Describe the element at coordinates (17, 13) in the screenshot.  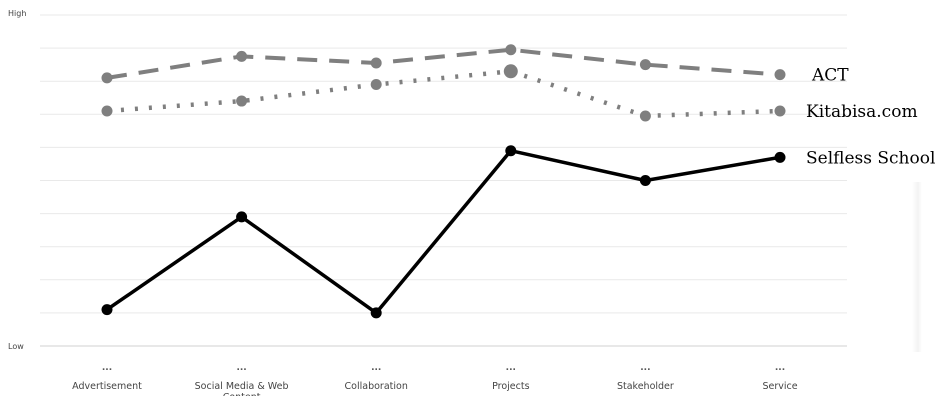
I see `y-axis-label-high: High` at that location.